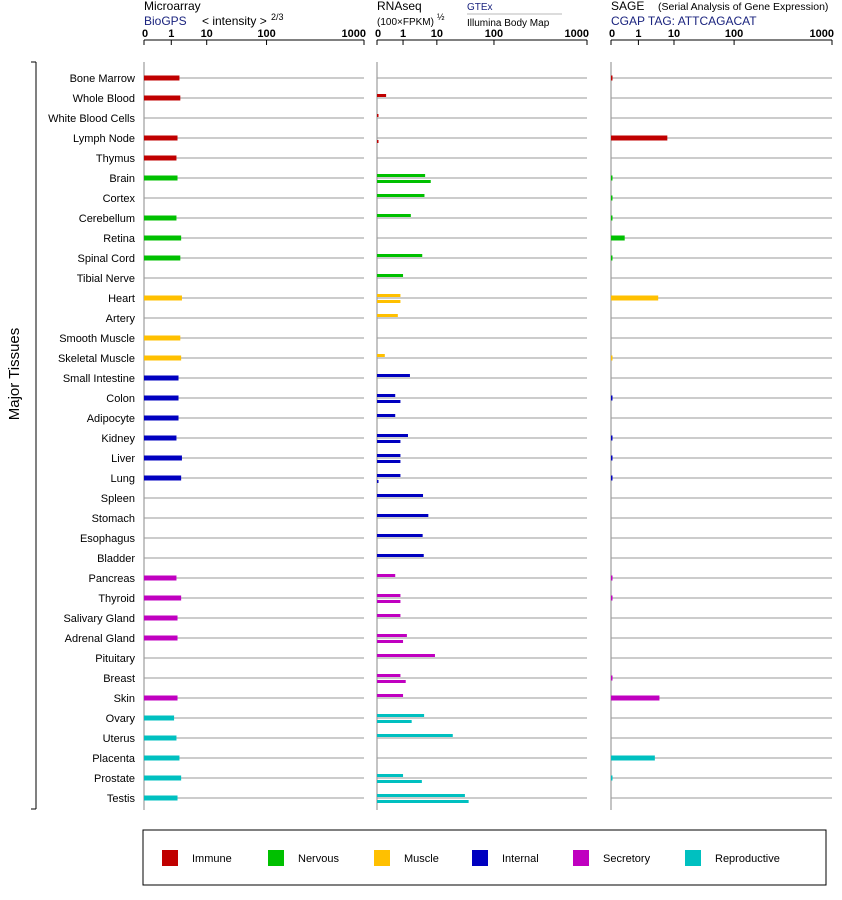 The width and height of the screenshot is (842, 900). What do you see at coordinates (389, 595) in the screenshot?
I see `bar-thyroid-gtex` at bounding box center [389, 595].